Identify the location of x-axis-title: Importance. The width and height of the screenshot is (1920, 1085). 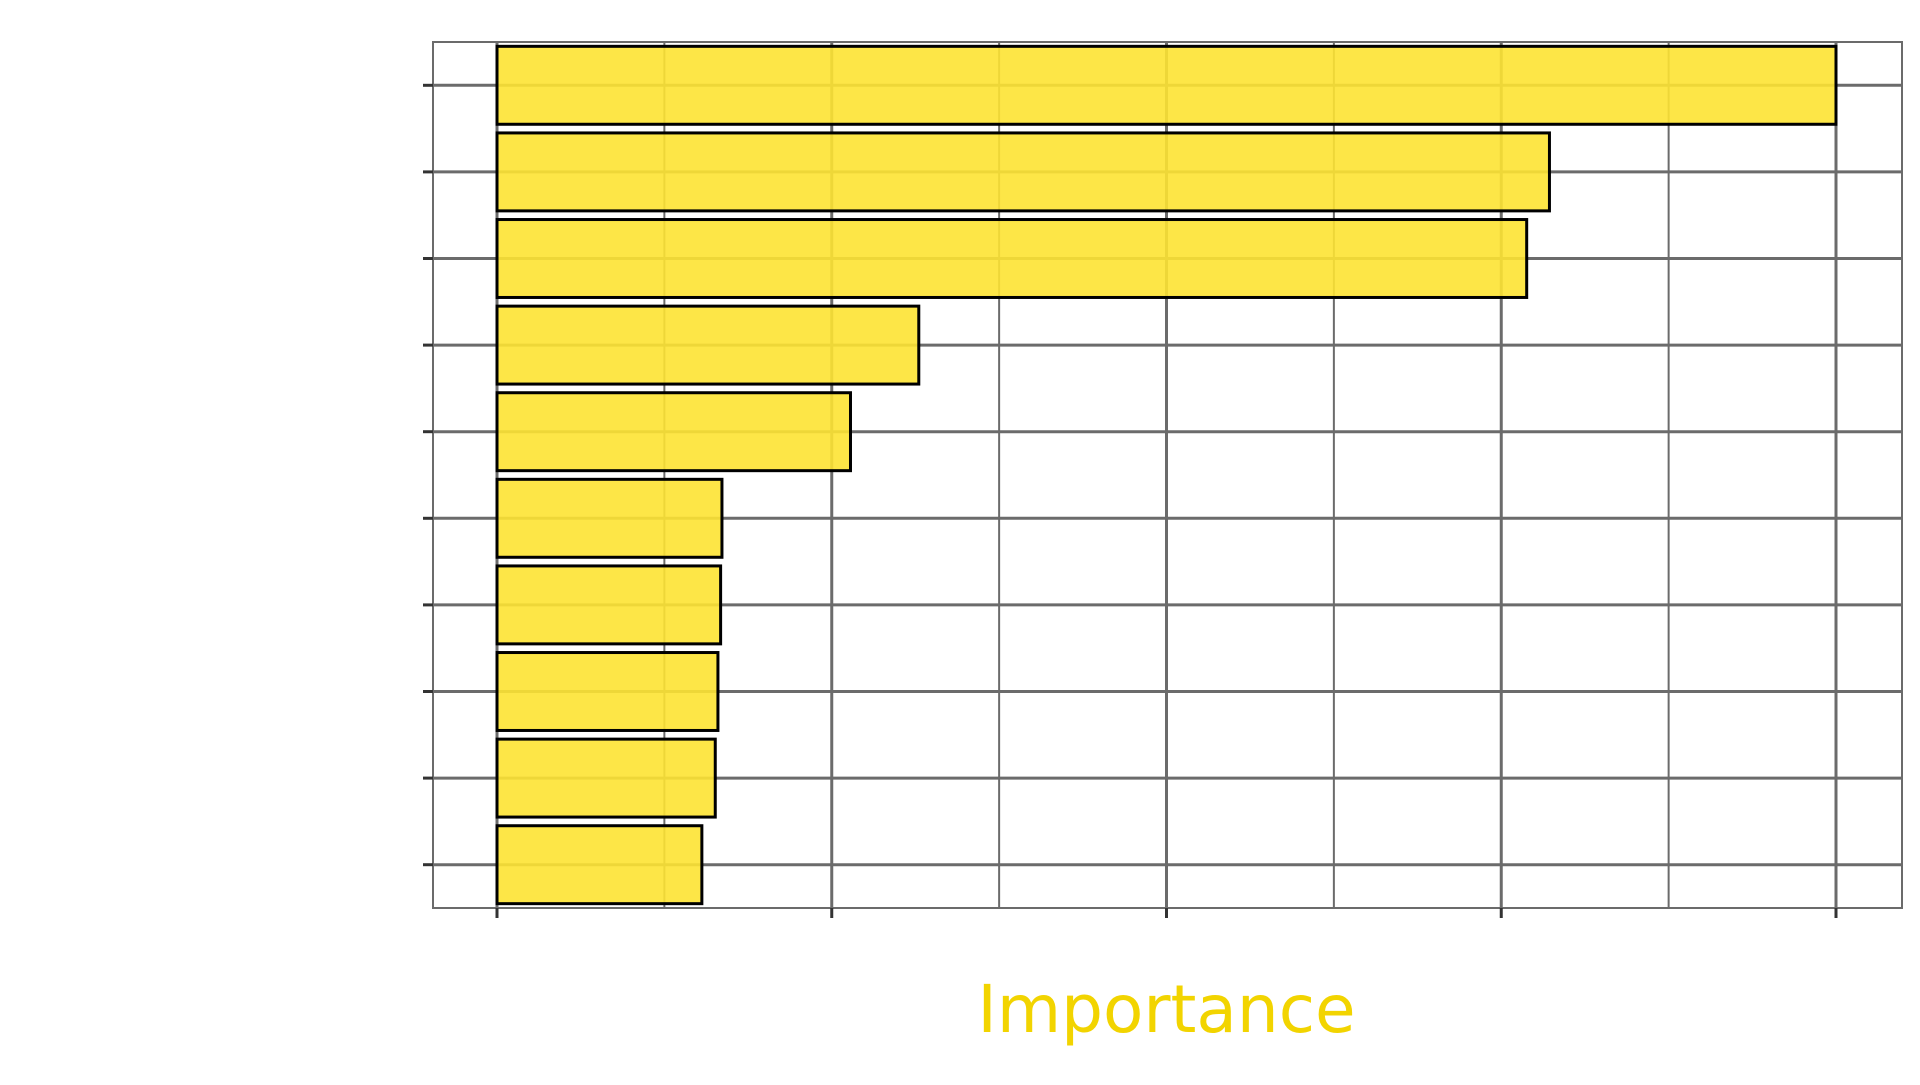
(1166, 1009).